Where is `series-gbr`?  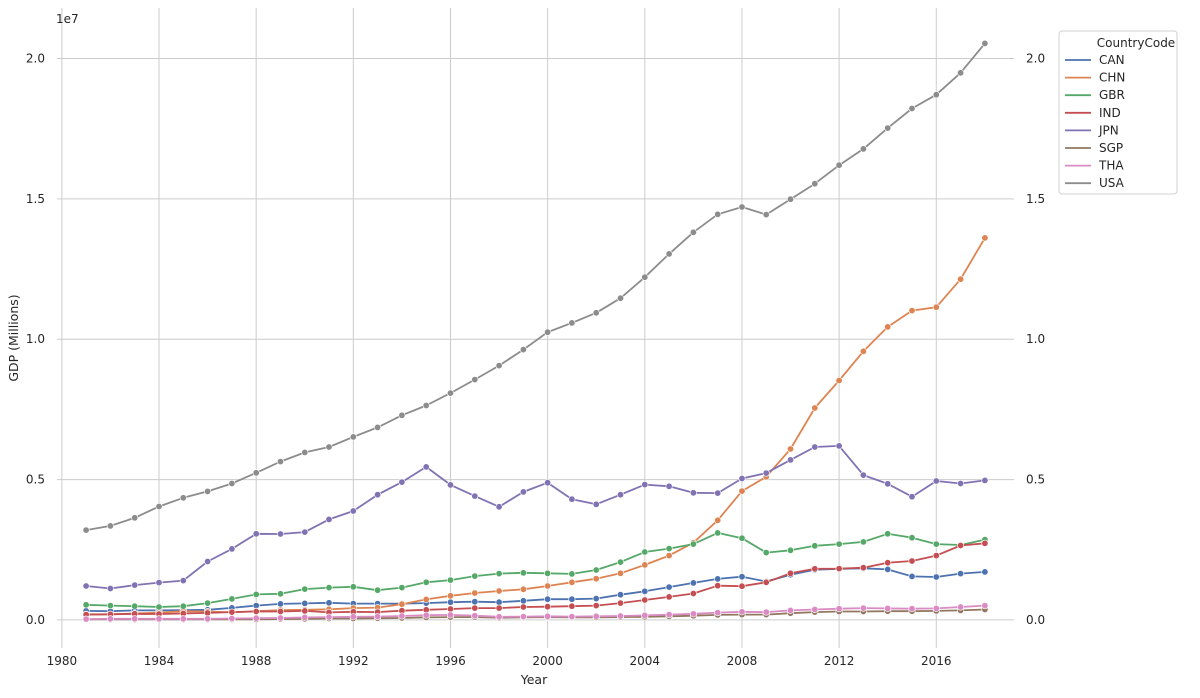 series-gbr is located at coordinates (535, 570).